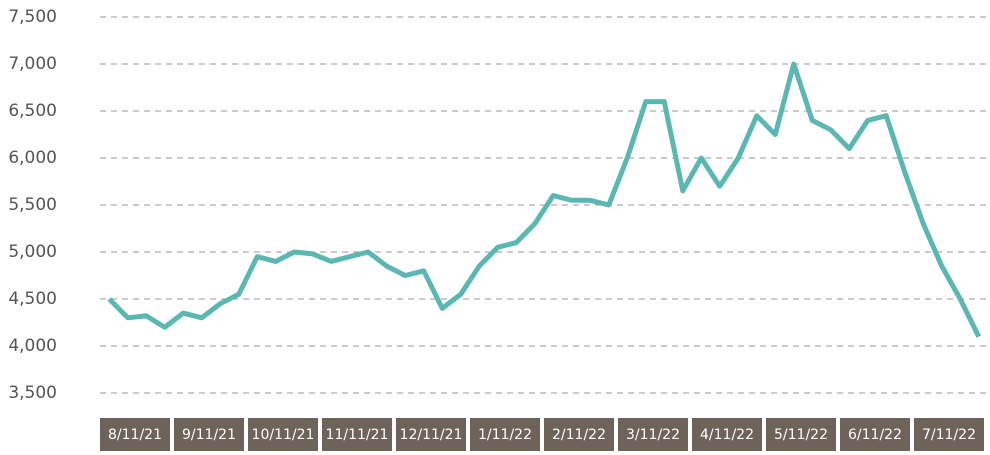 This screenshot has width=990, height=455. I want to click on x-tick-label: 5/11/22, so click(801, 435).